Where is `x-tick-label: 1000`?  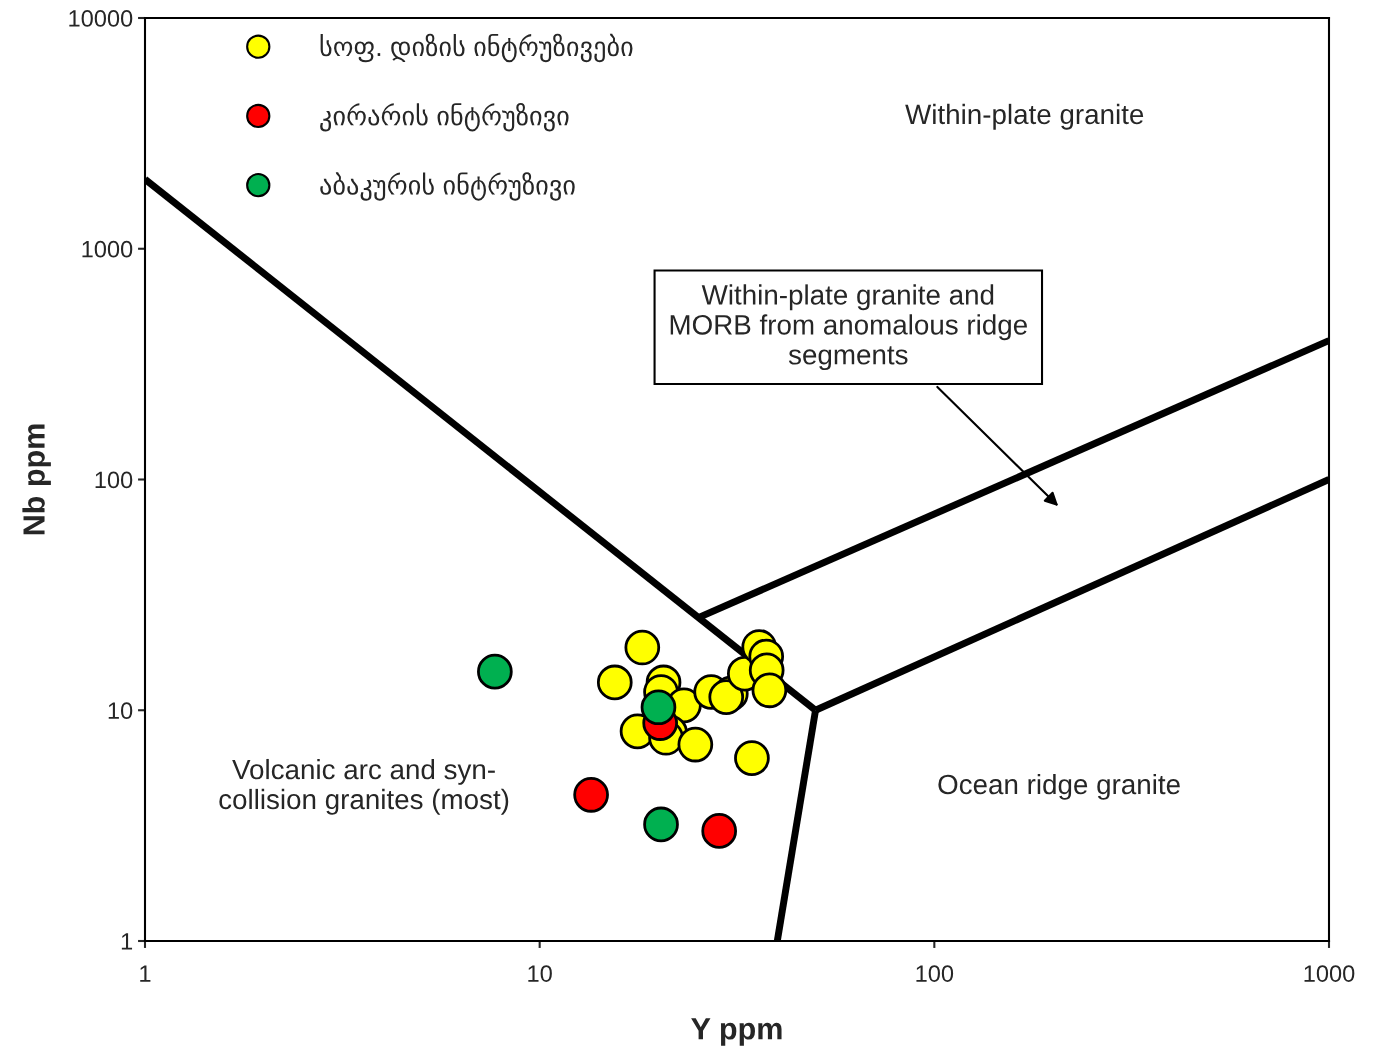 x-tick-label: 1000 is located at coordinates (1329, 973).